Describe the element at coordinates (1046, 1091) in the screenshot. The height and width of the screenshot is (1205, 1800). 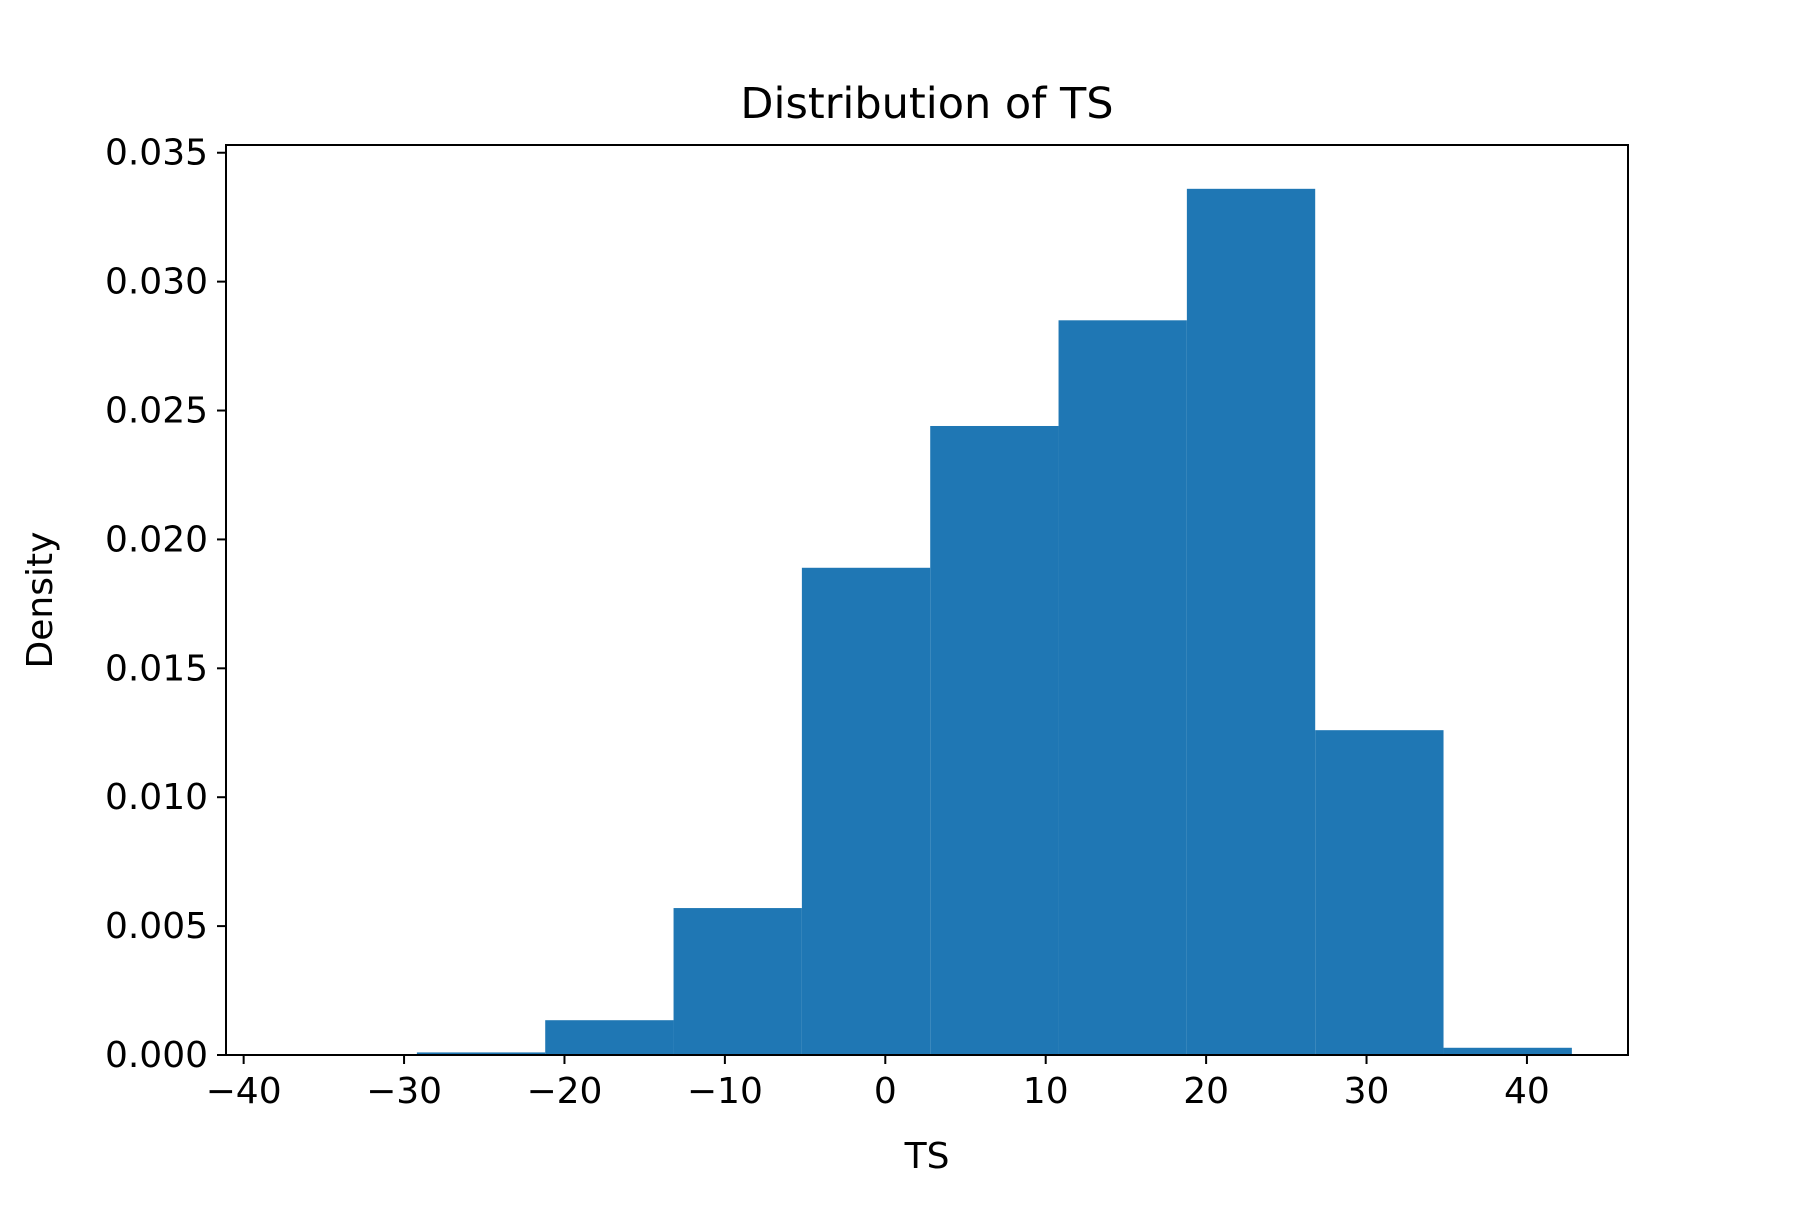
I see `x-tick-label: 10` at that location.